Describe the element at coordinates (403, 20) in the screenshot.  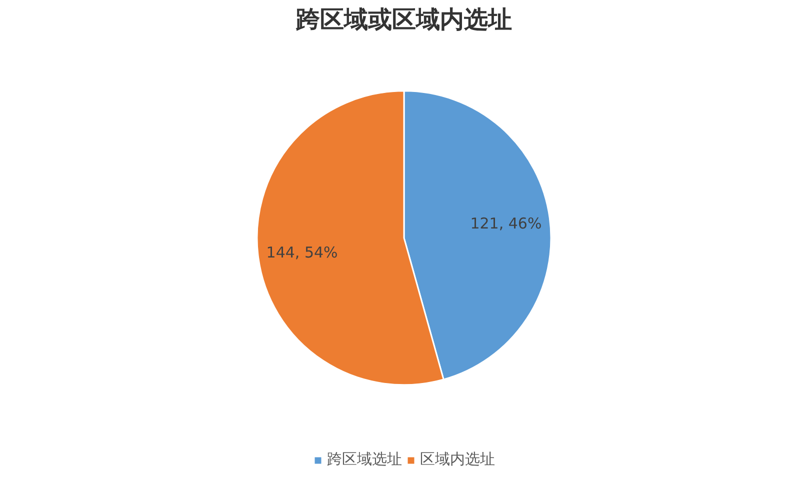
I see `chart-title: 跨区域或区域内选址` at that location.